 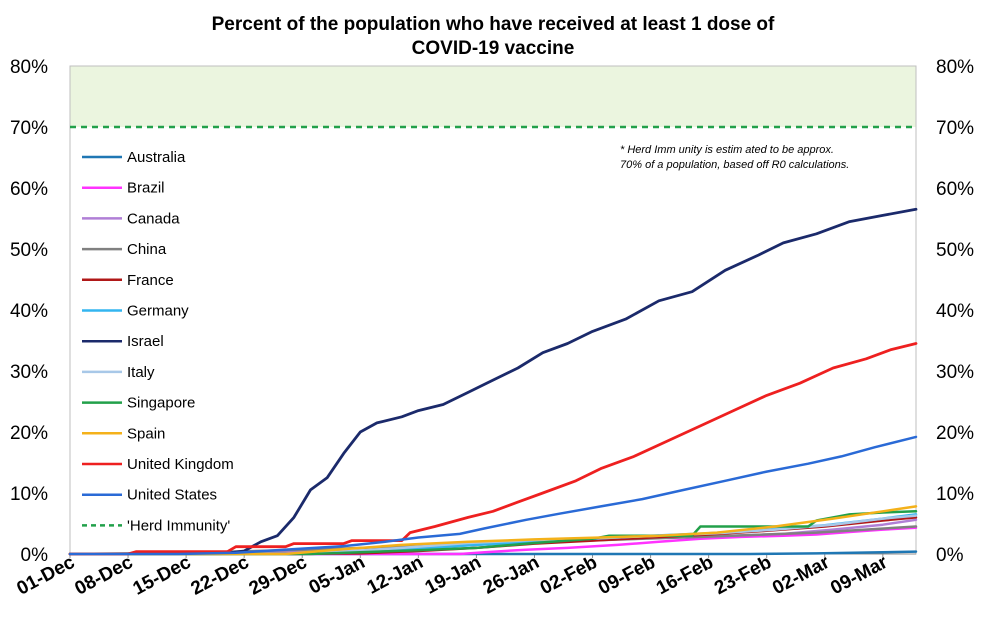 I want to click on legend-label-israel: Israel, so click(x=145, y=341).